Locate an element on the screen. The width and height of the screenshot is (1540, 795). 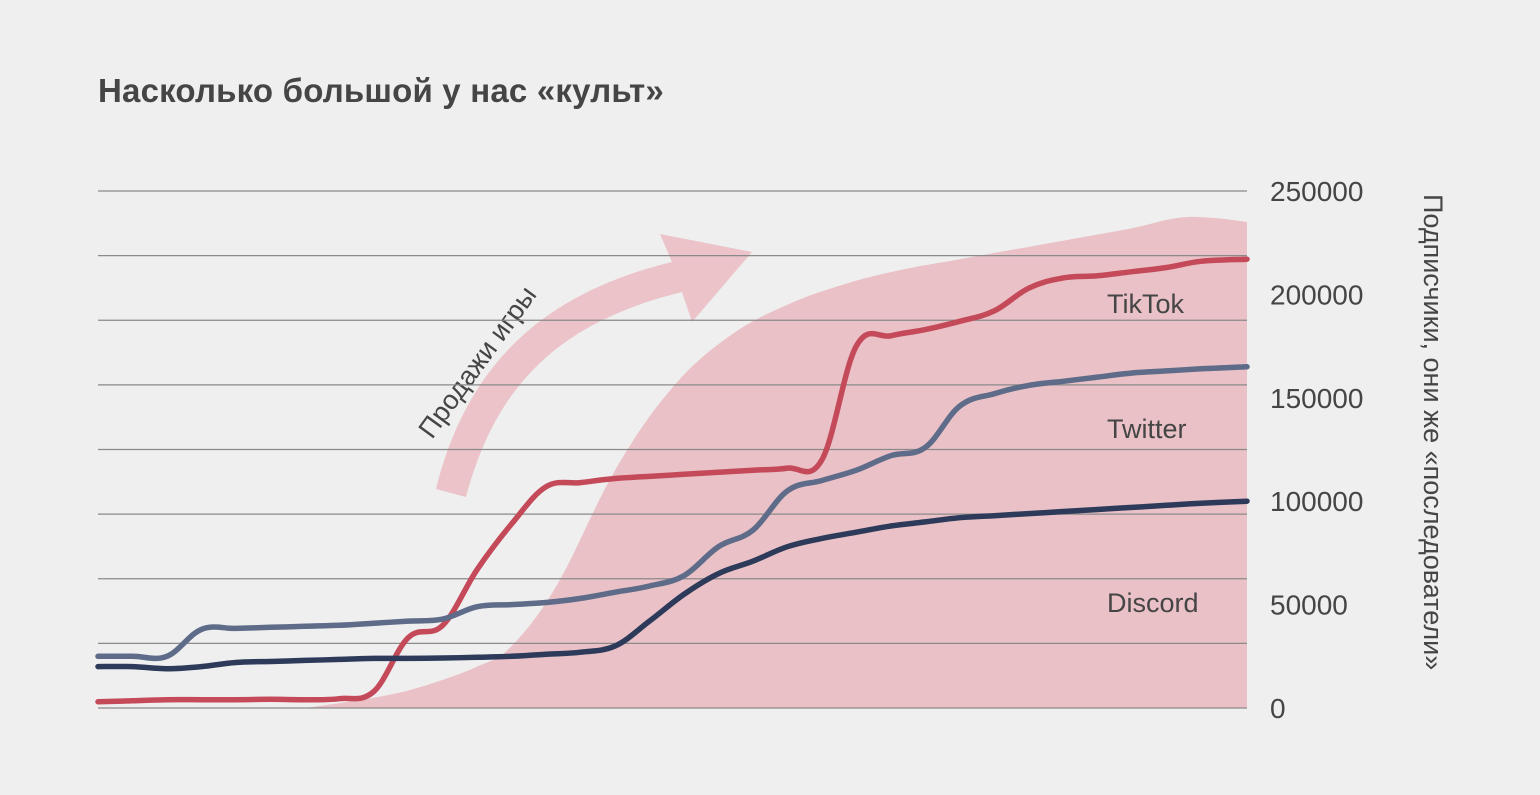
y-tick-label: 50000 is located at coordinates (1309, 605).